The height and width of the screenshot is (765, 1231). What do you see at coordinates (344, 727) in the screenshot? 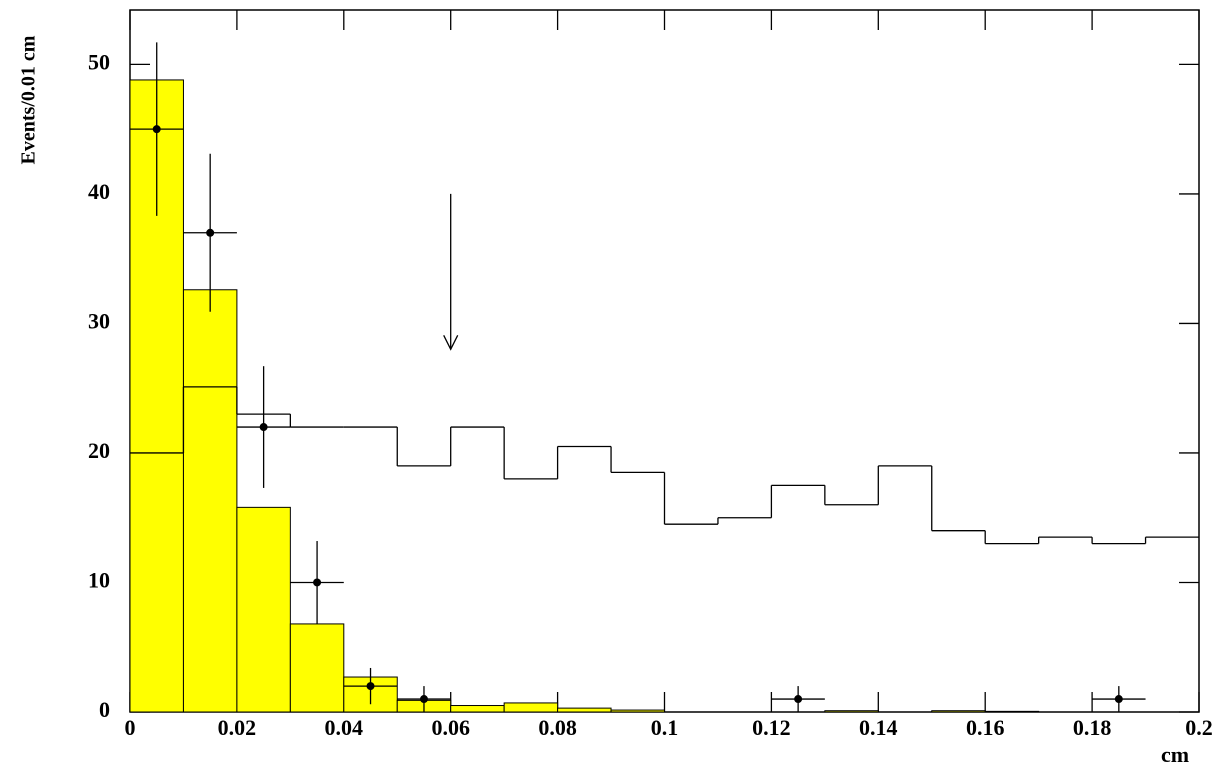
I see `x-tick-label: 0.04` at bounding box center [344, 727].